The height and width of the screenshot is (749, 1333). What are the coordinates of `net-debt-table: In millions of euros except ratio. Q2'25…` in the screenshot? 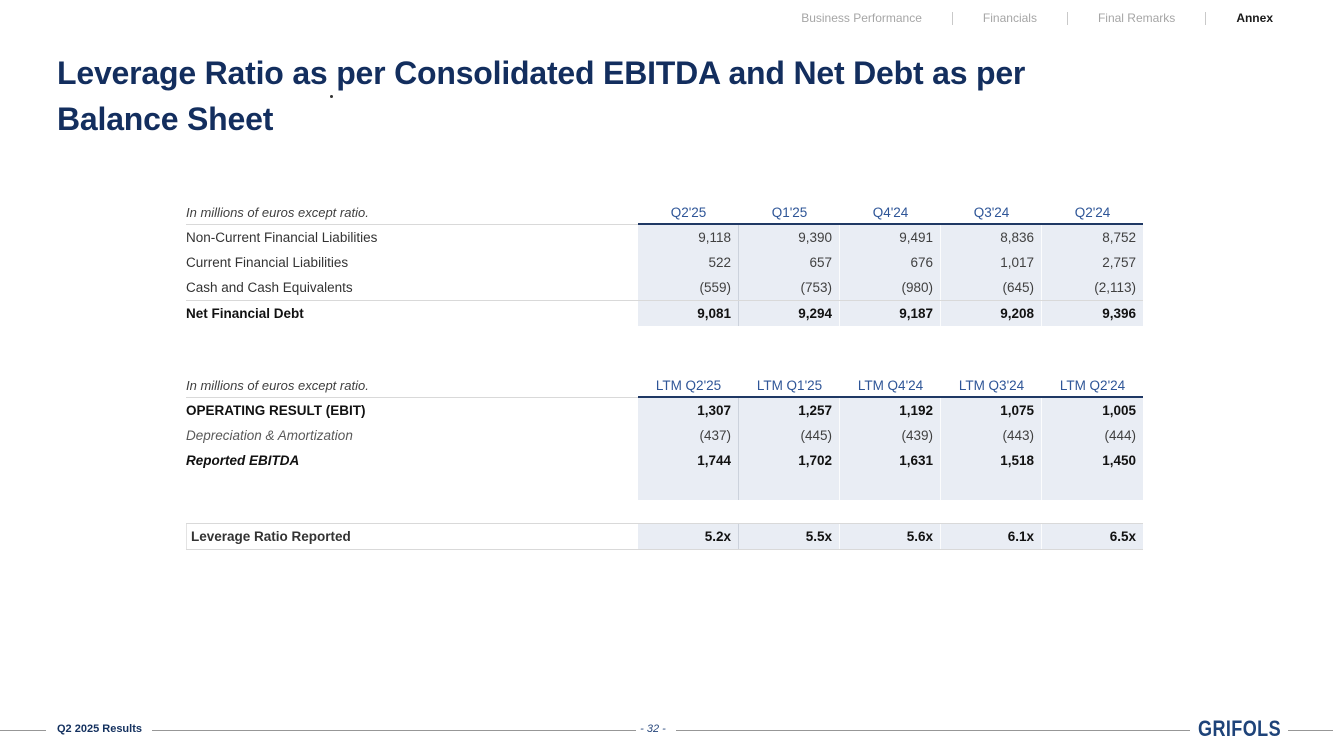 It's located at (664, 264).